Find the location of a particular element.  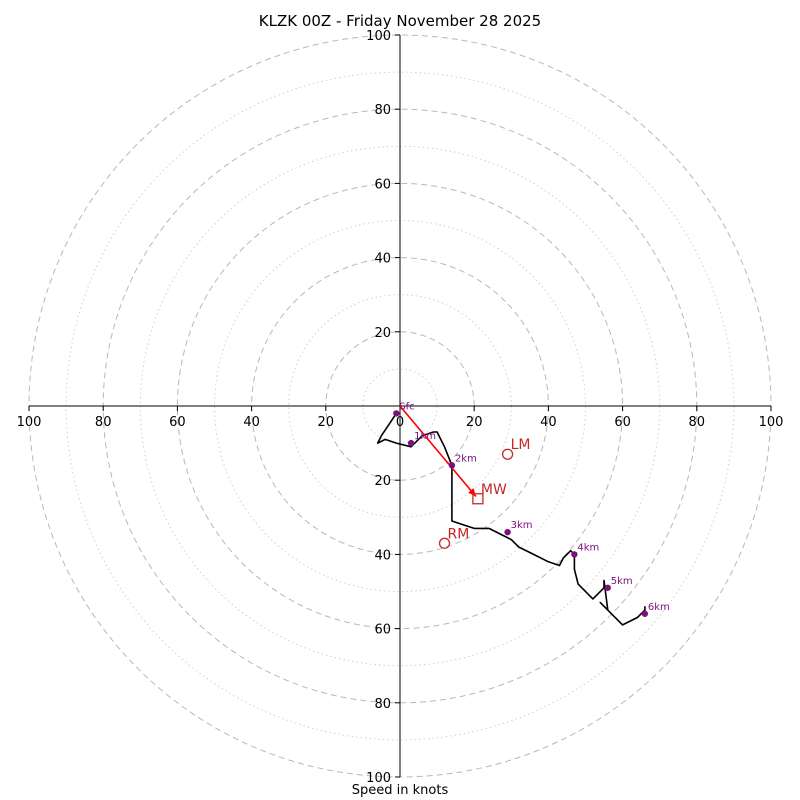

x-tick-label: 0 is located at coordinates (400, 422).